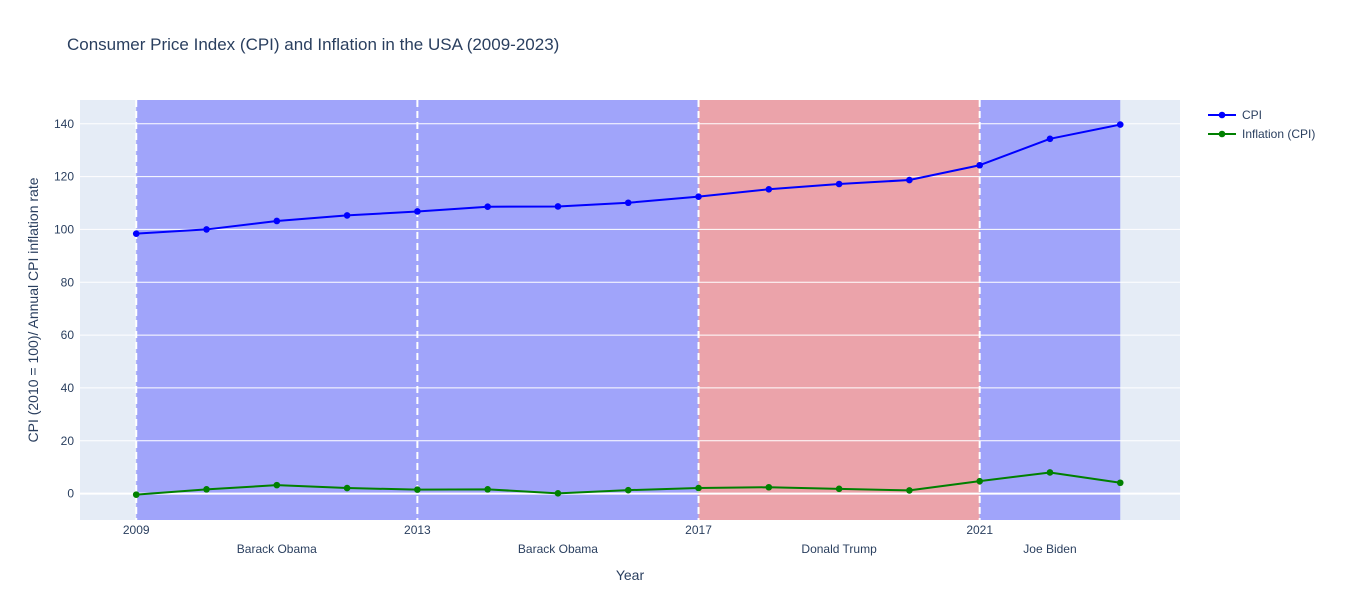 The height and width of the screenshot is (605, 1346). Describe the element at coordinates (558, 530) in the screenshot. I see `x-tick-labels: 2009 2013 2017 2021` at that location.